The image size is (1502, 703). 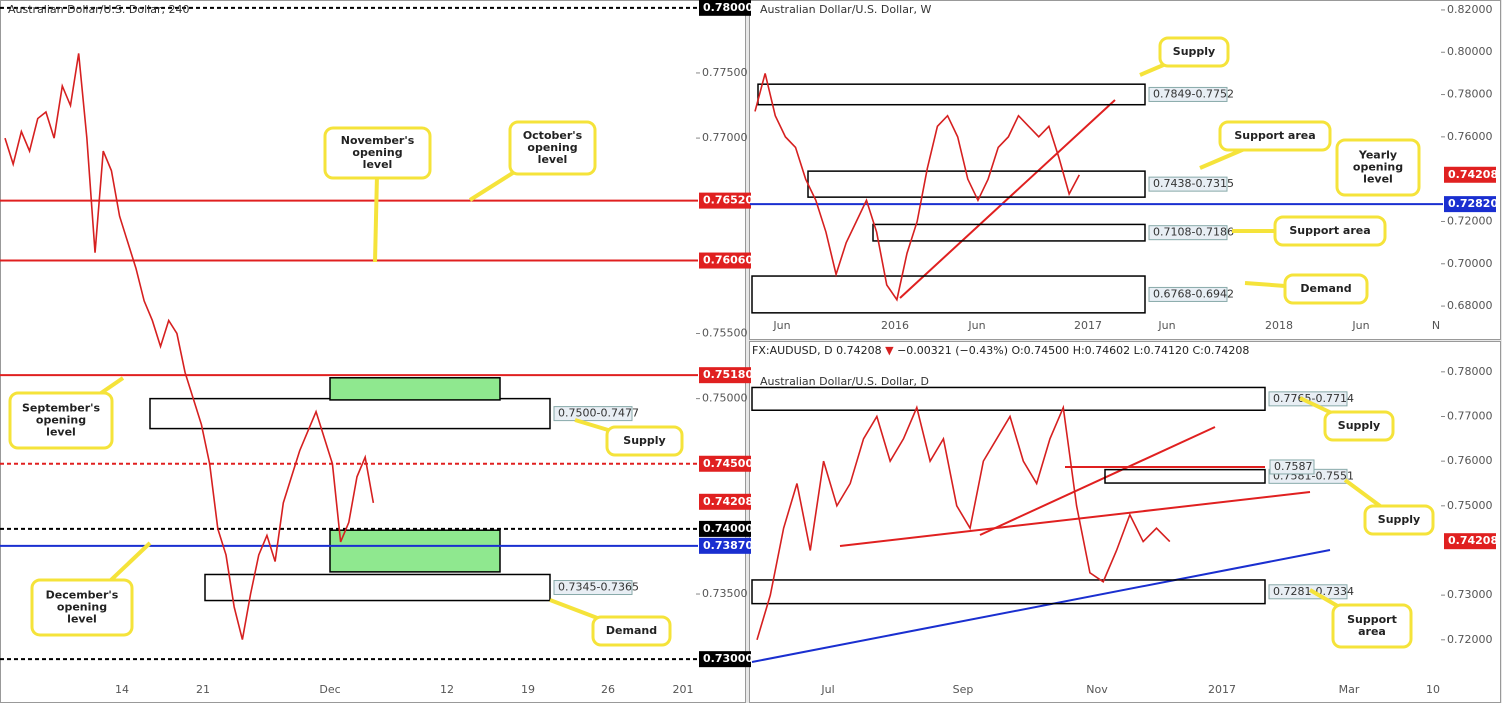 I want to click on chart-title: Australian Dollar/U.S. Dollar, W, so click(x=845, y=9).